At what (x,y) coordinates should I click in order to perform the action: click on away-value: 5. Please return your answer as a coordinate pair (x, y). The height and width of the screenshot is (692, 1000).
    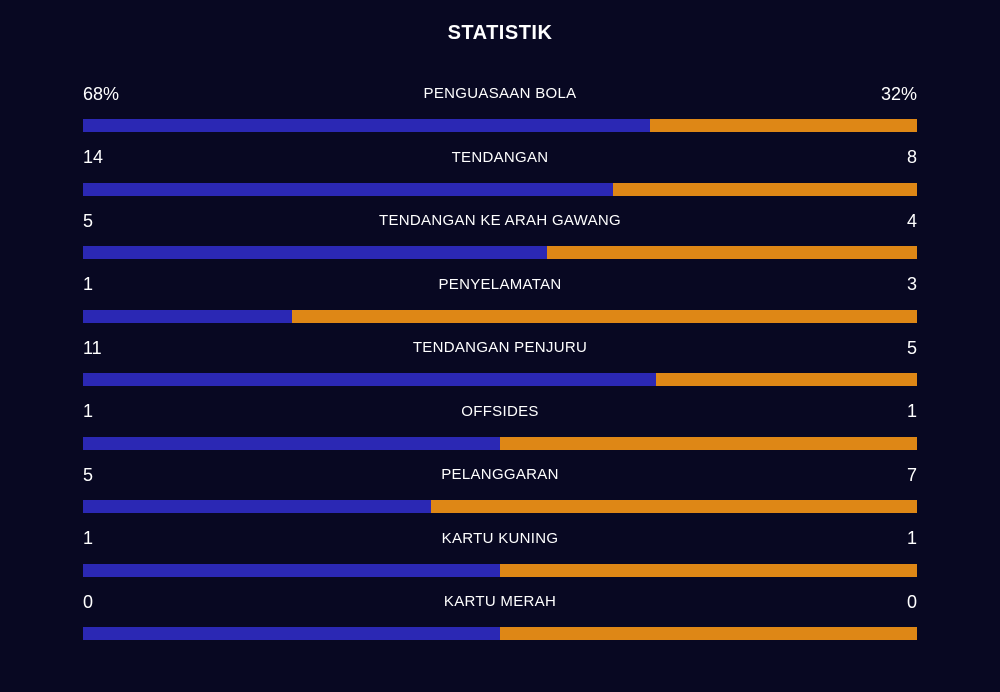
    Looking at the image, I should click on (911, 347).